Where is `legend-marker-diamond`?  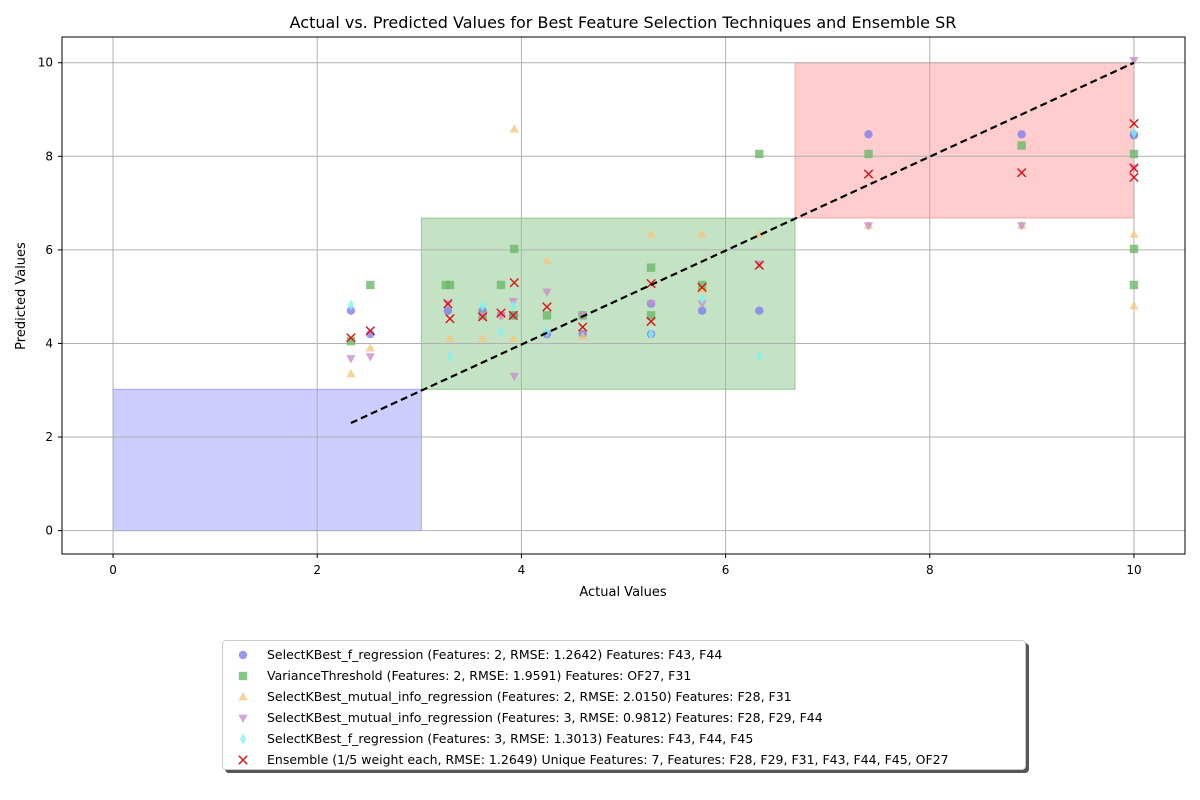
legend-marker-diamond is located at coordinates (243, 739).